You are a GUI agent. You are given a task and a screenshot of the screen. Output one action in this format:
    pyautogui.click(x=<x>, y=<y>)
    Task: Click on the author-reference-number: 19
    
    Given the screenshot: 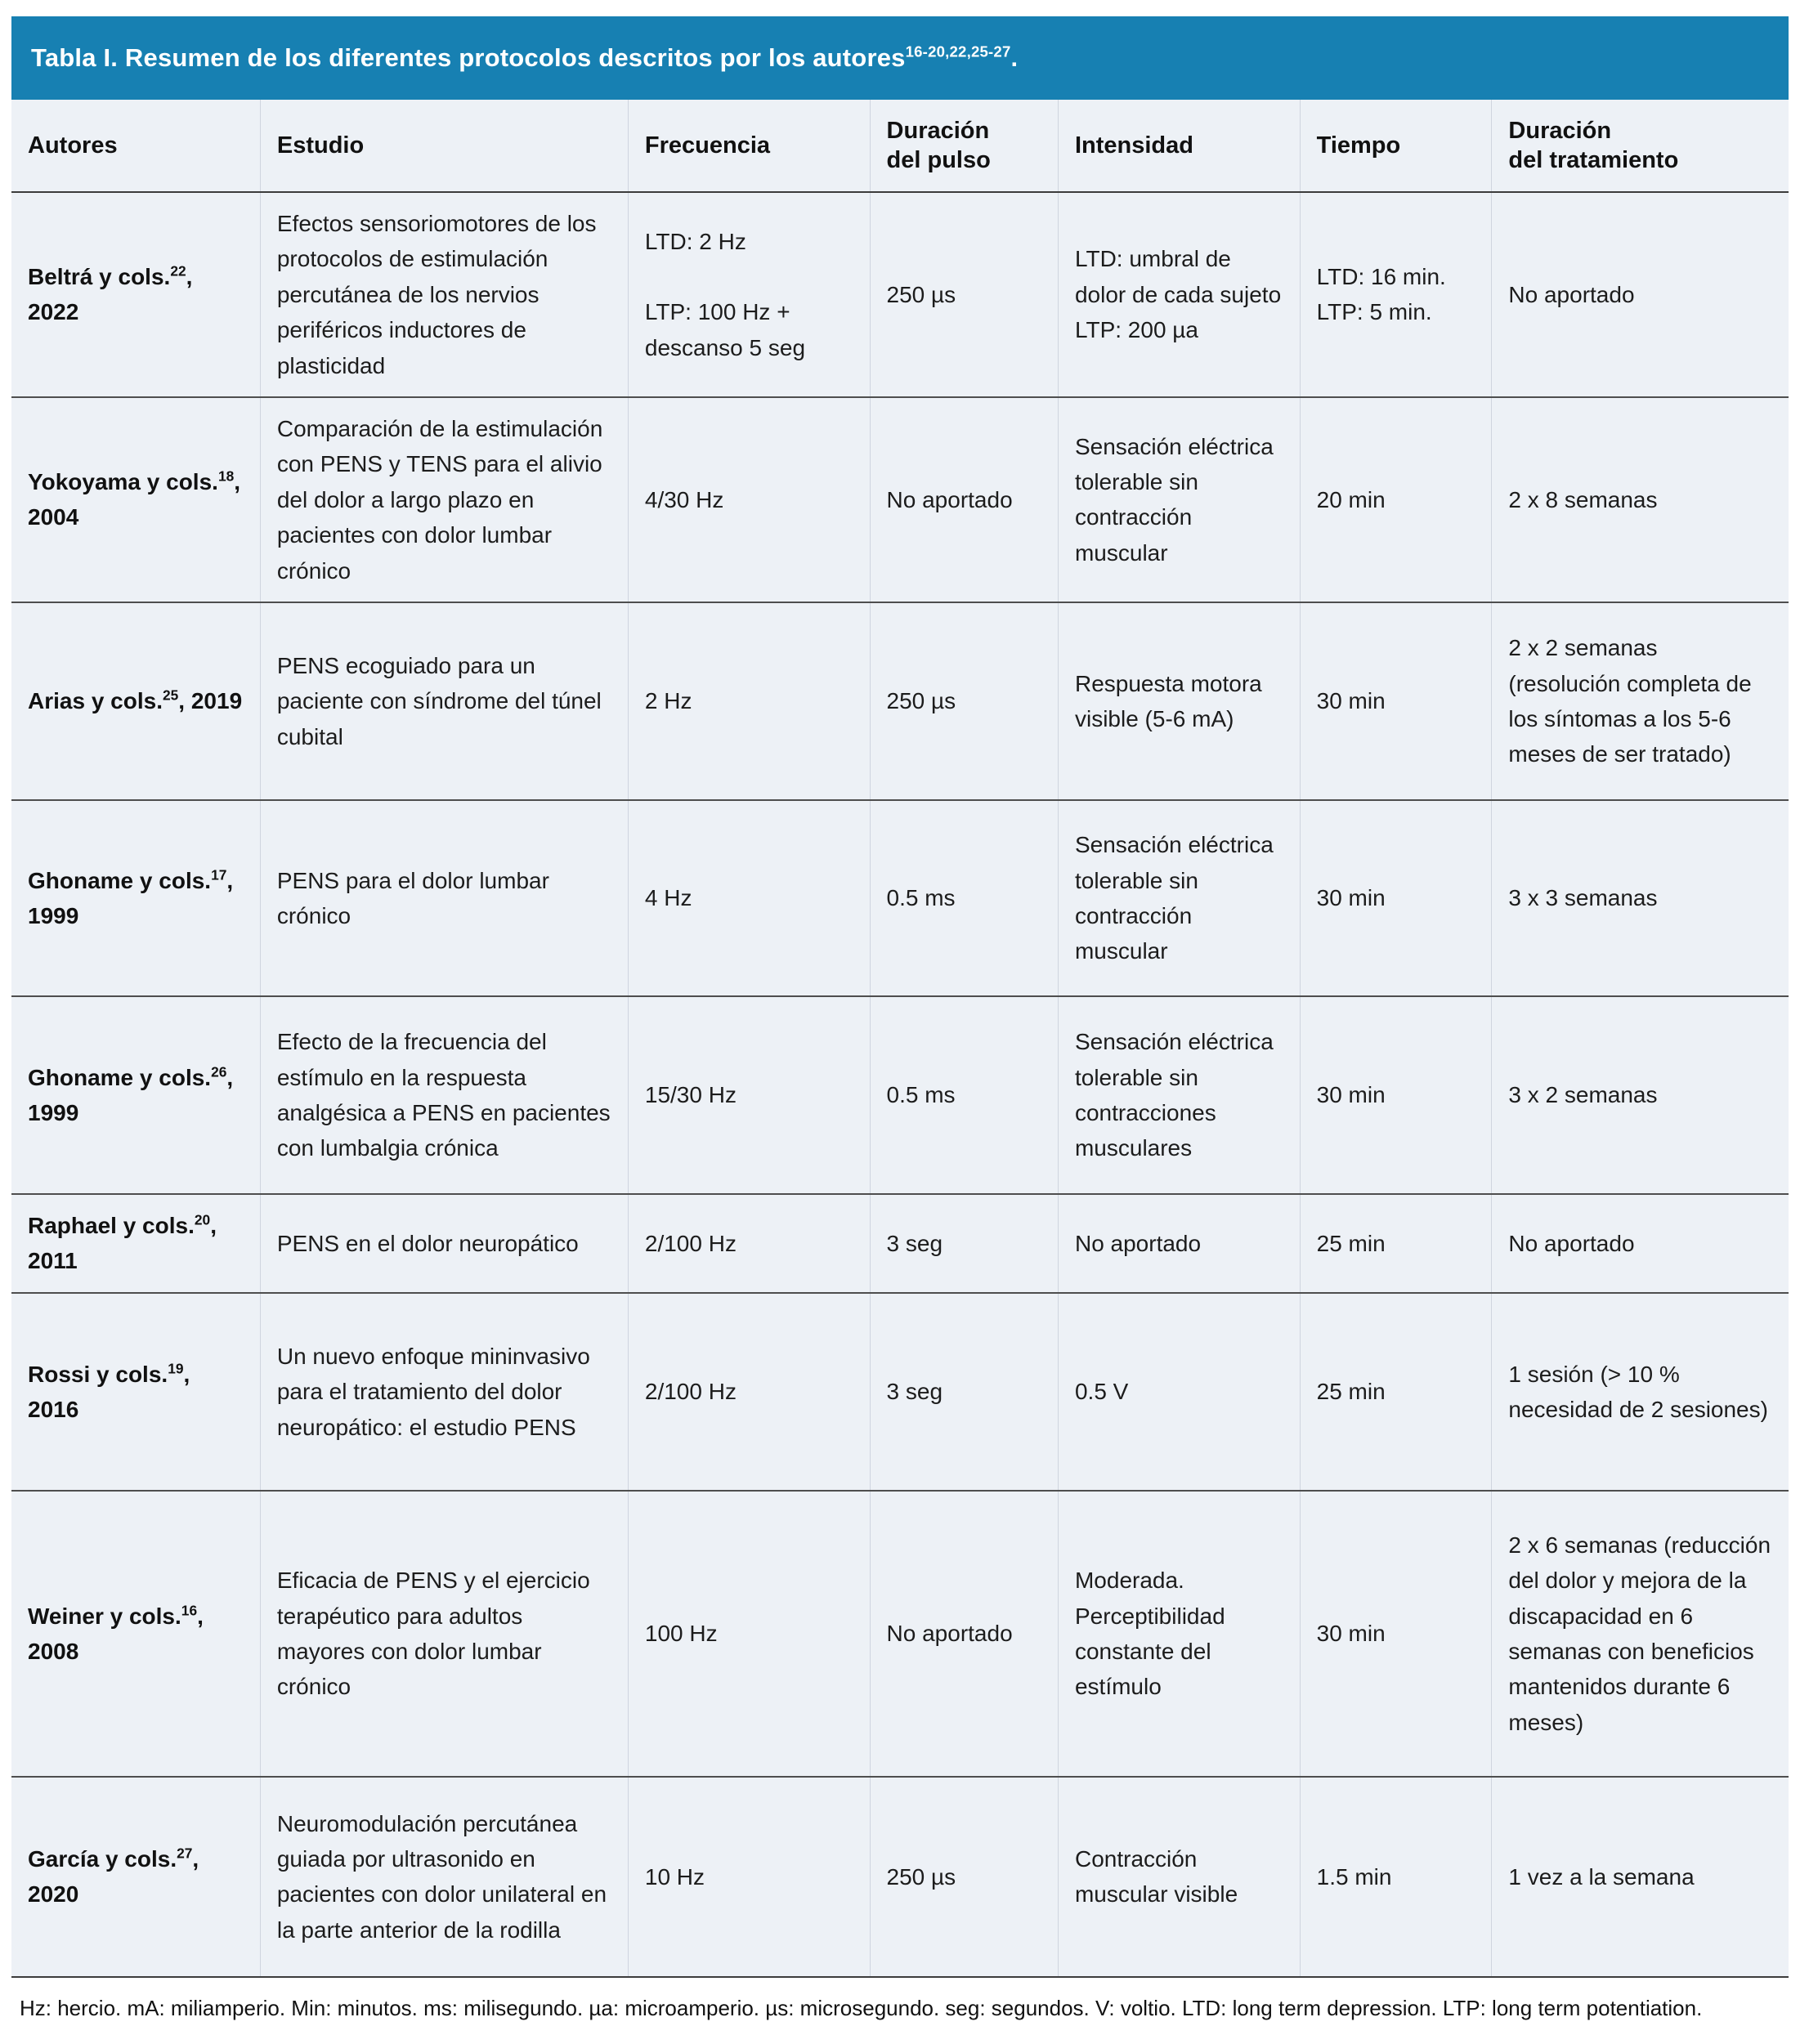 What is the action you would take?
    pyautogui.click(x=176, y=1368)
    